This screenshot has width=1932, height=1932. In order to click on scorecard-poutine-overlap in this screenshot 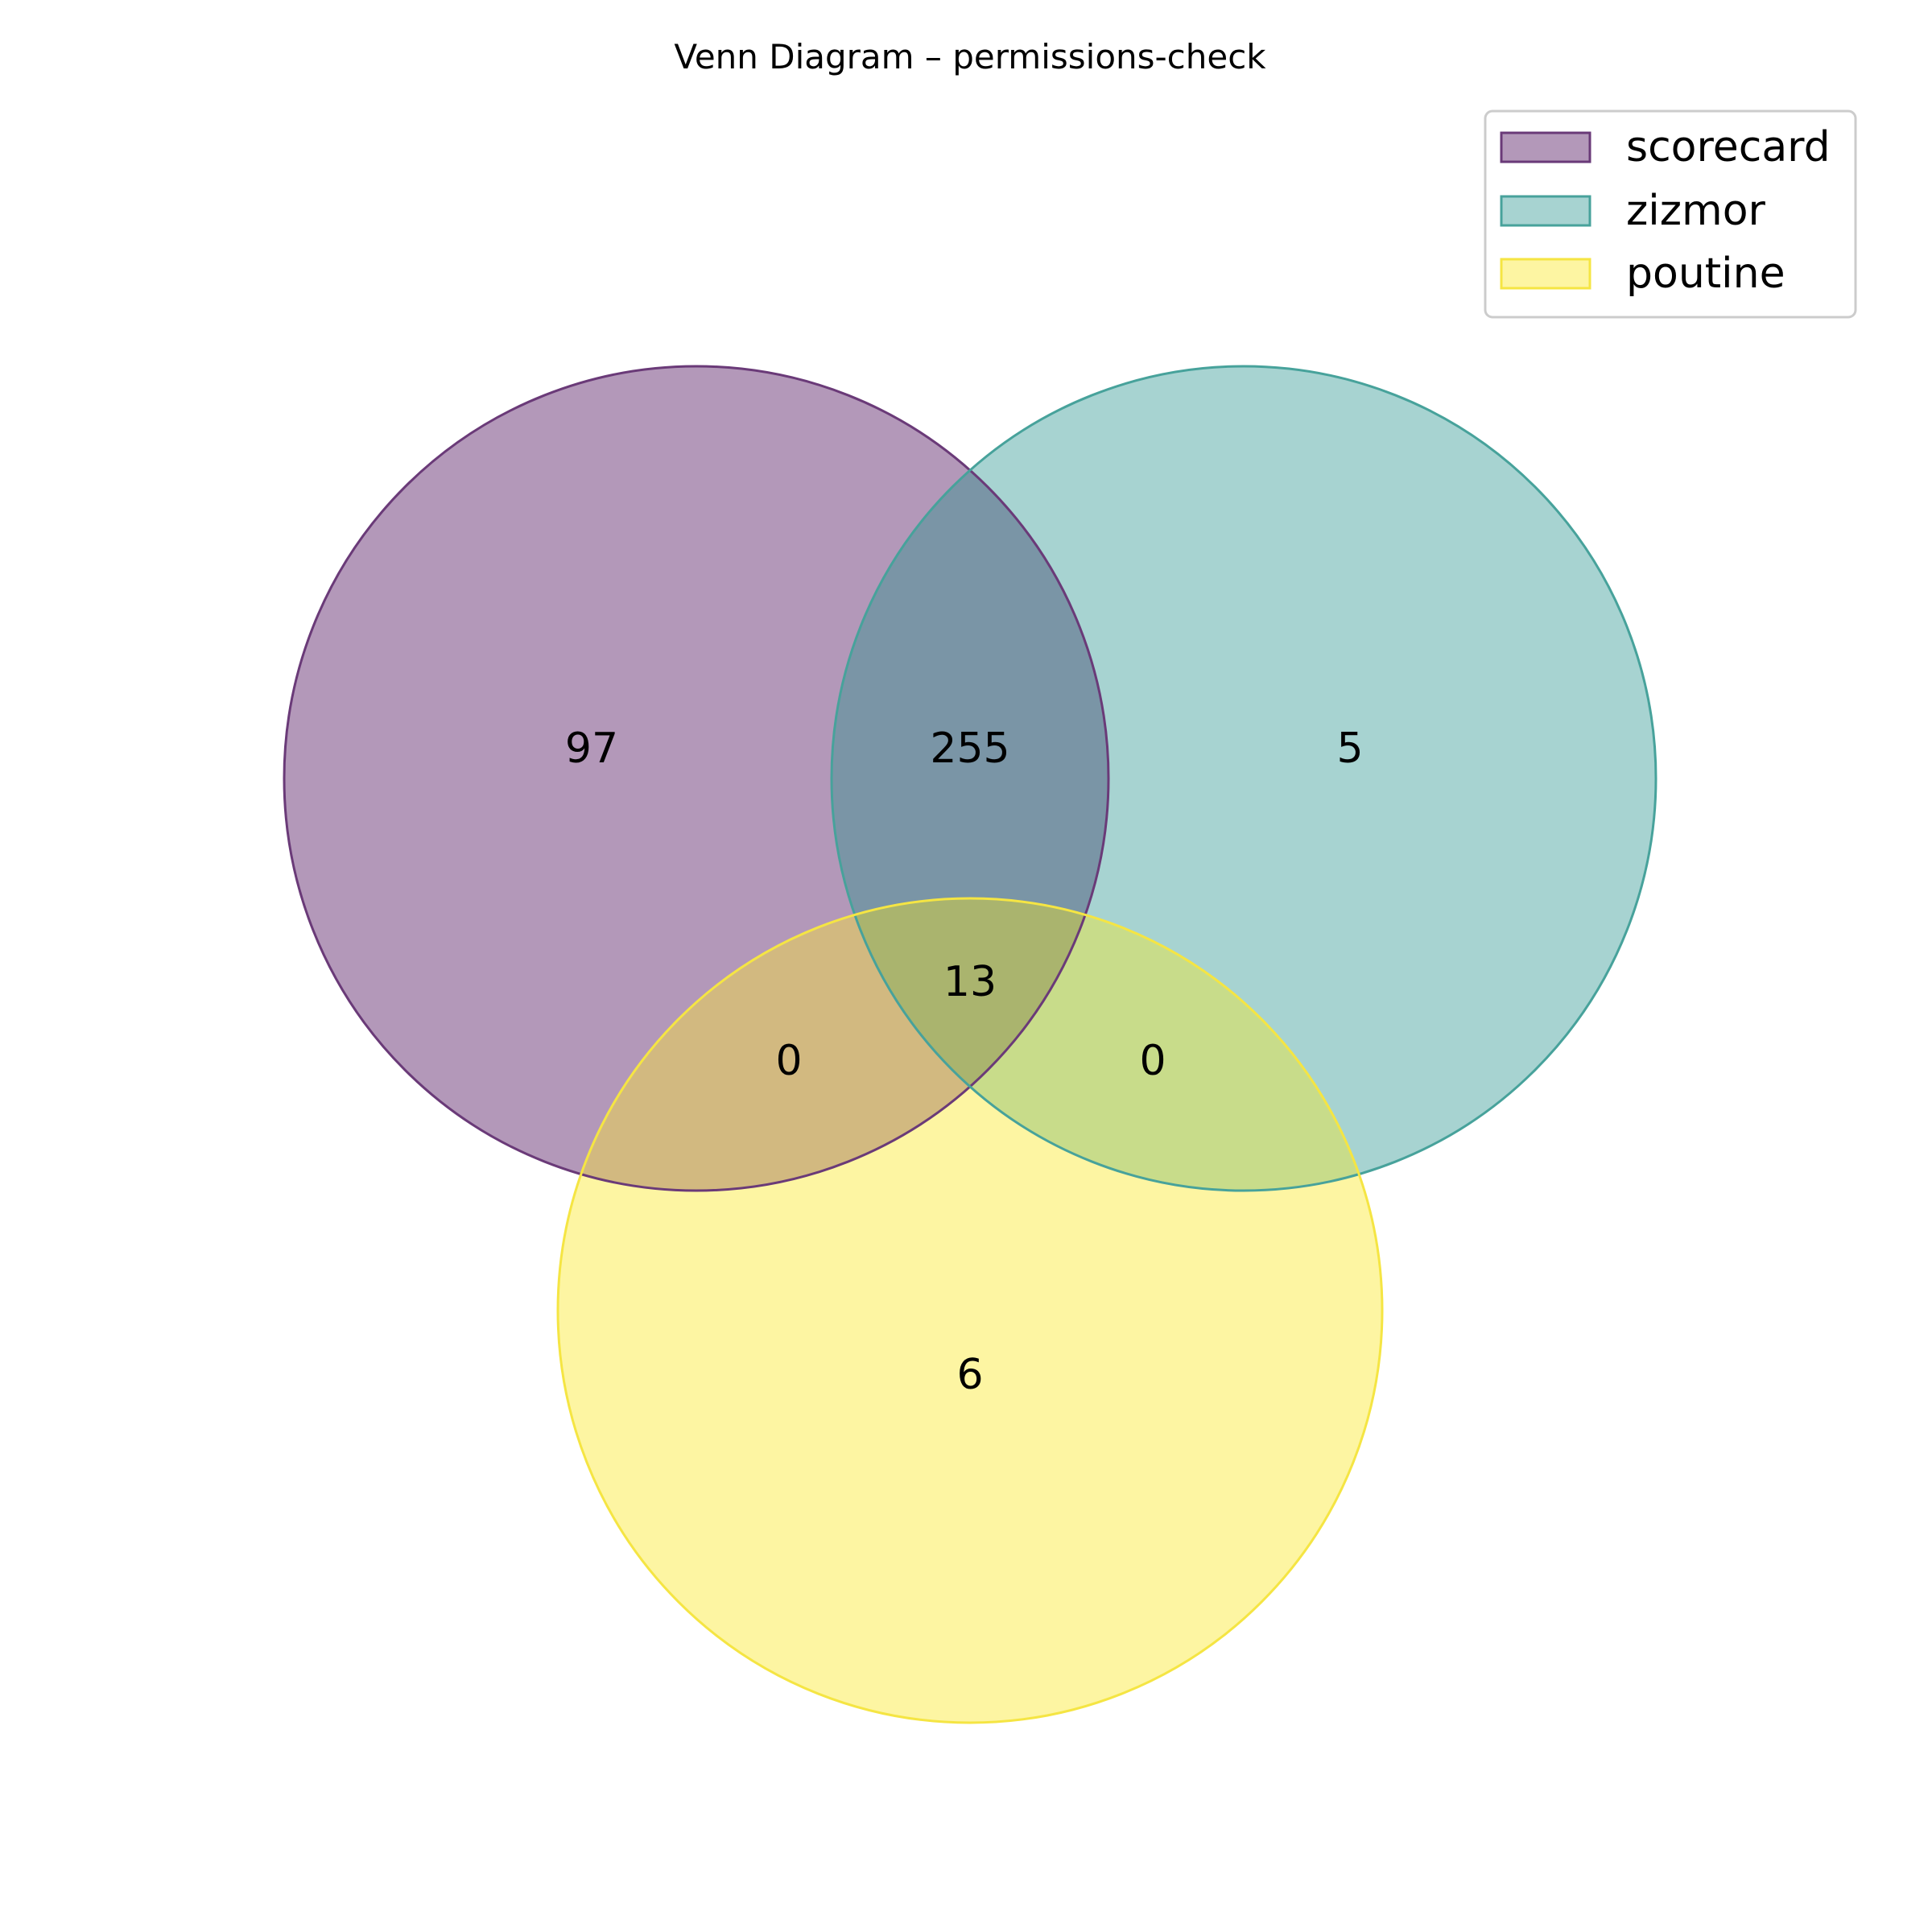, I will do `click(833, 1044)`.